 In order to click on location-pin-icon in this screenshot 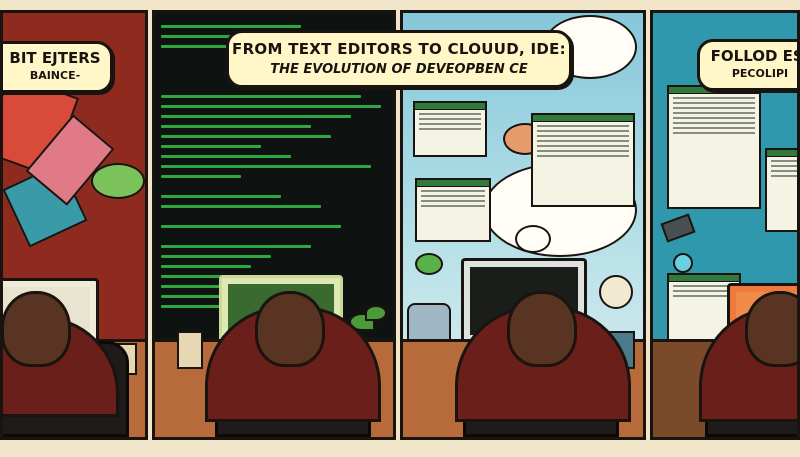, I will do `click(683, 263)`.